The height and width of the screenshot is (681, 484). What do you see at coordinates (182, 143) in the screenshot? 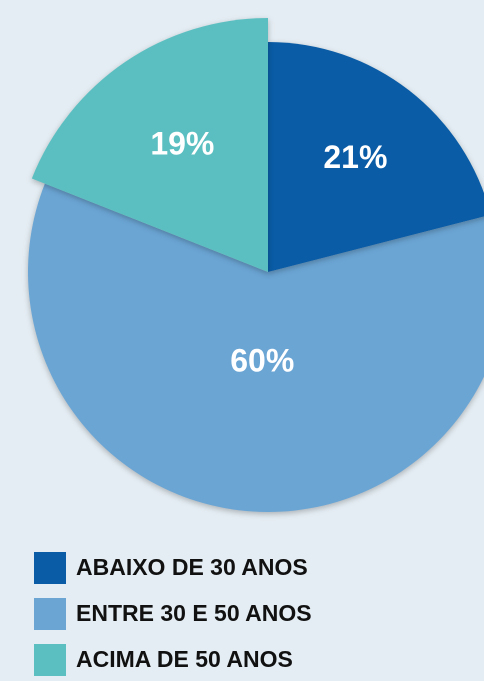
I see `data-label: 19%` at bounding box center [182, 143].